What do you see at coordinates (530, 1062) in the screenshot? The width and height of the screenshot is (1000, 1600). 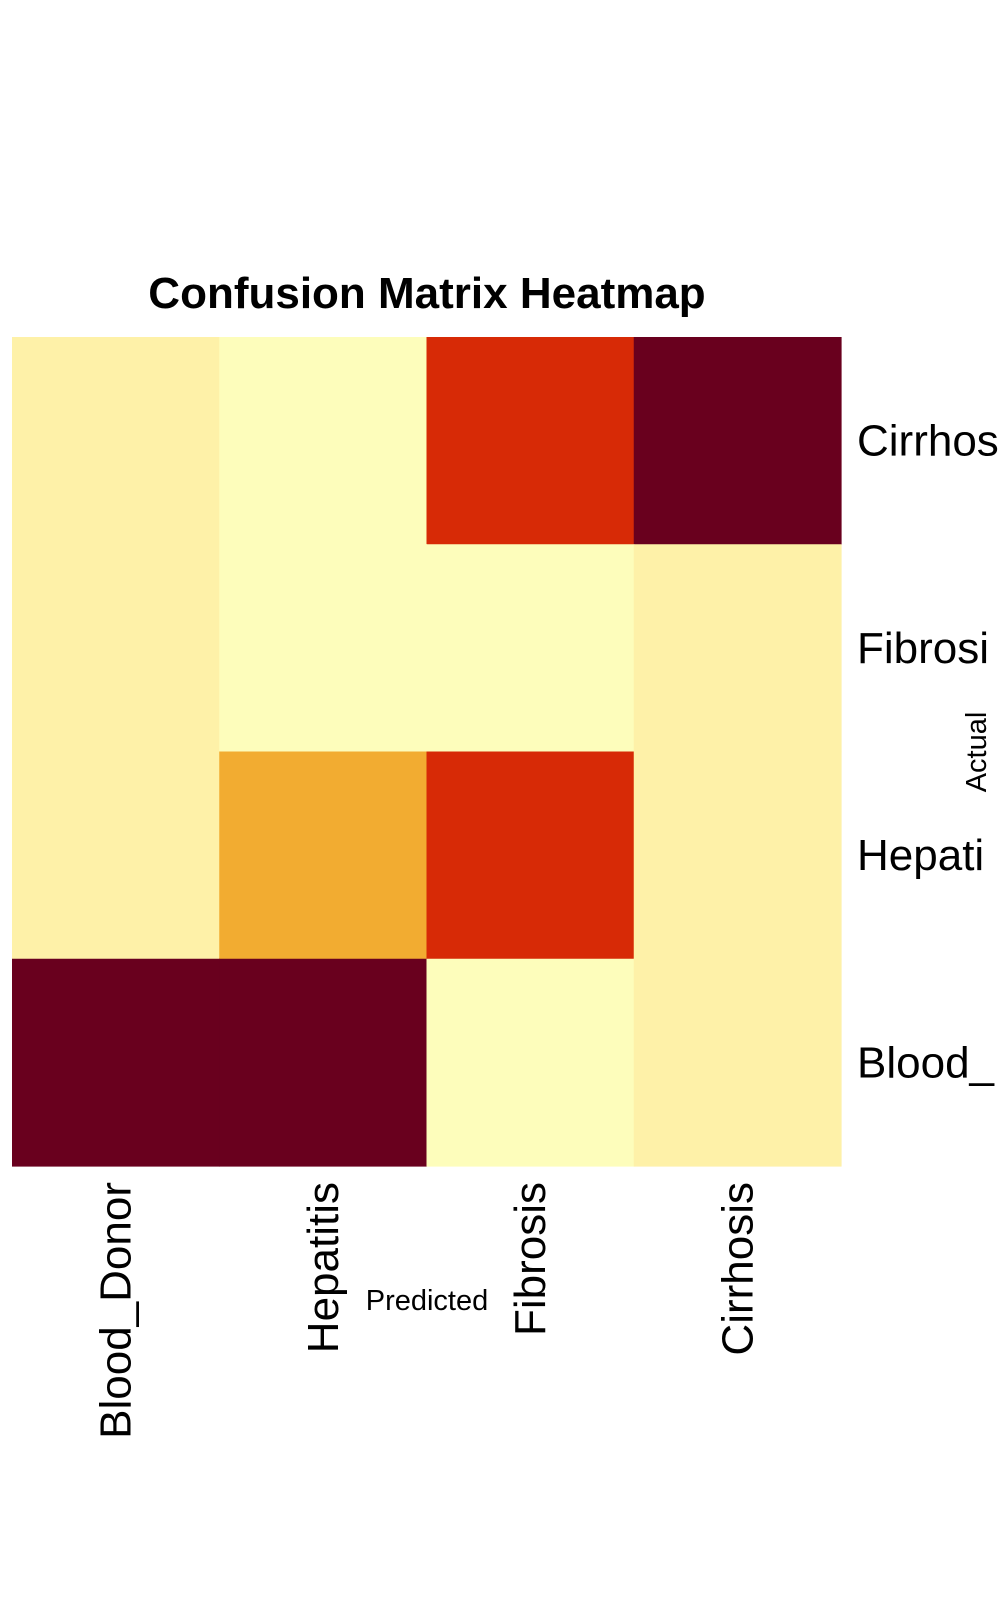 I see `heatmap-cell-blood-donor-fibrosis` at bounding box center [530, 1062].